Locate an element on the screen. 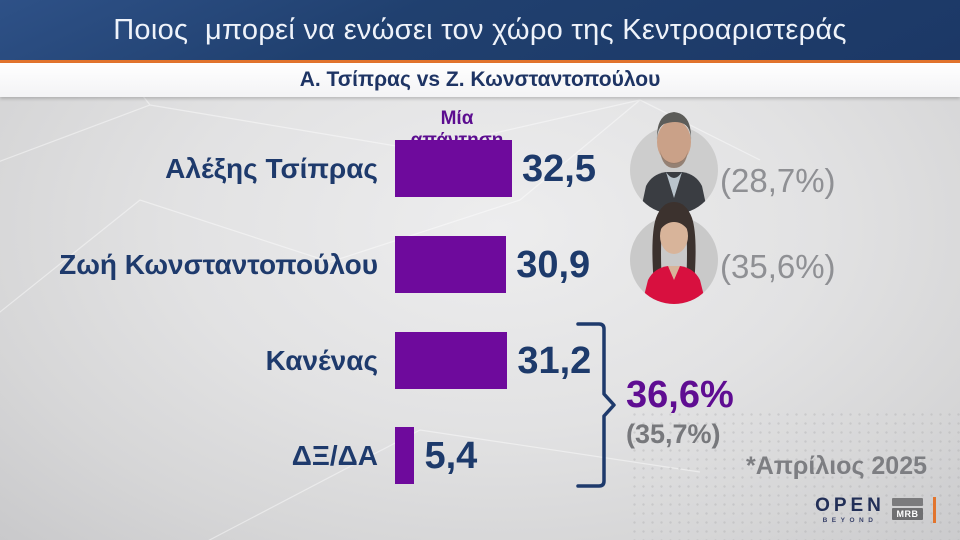  bar-value: 30,9 is located at coordinates (553, 264).